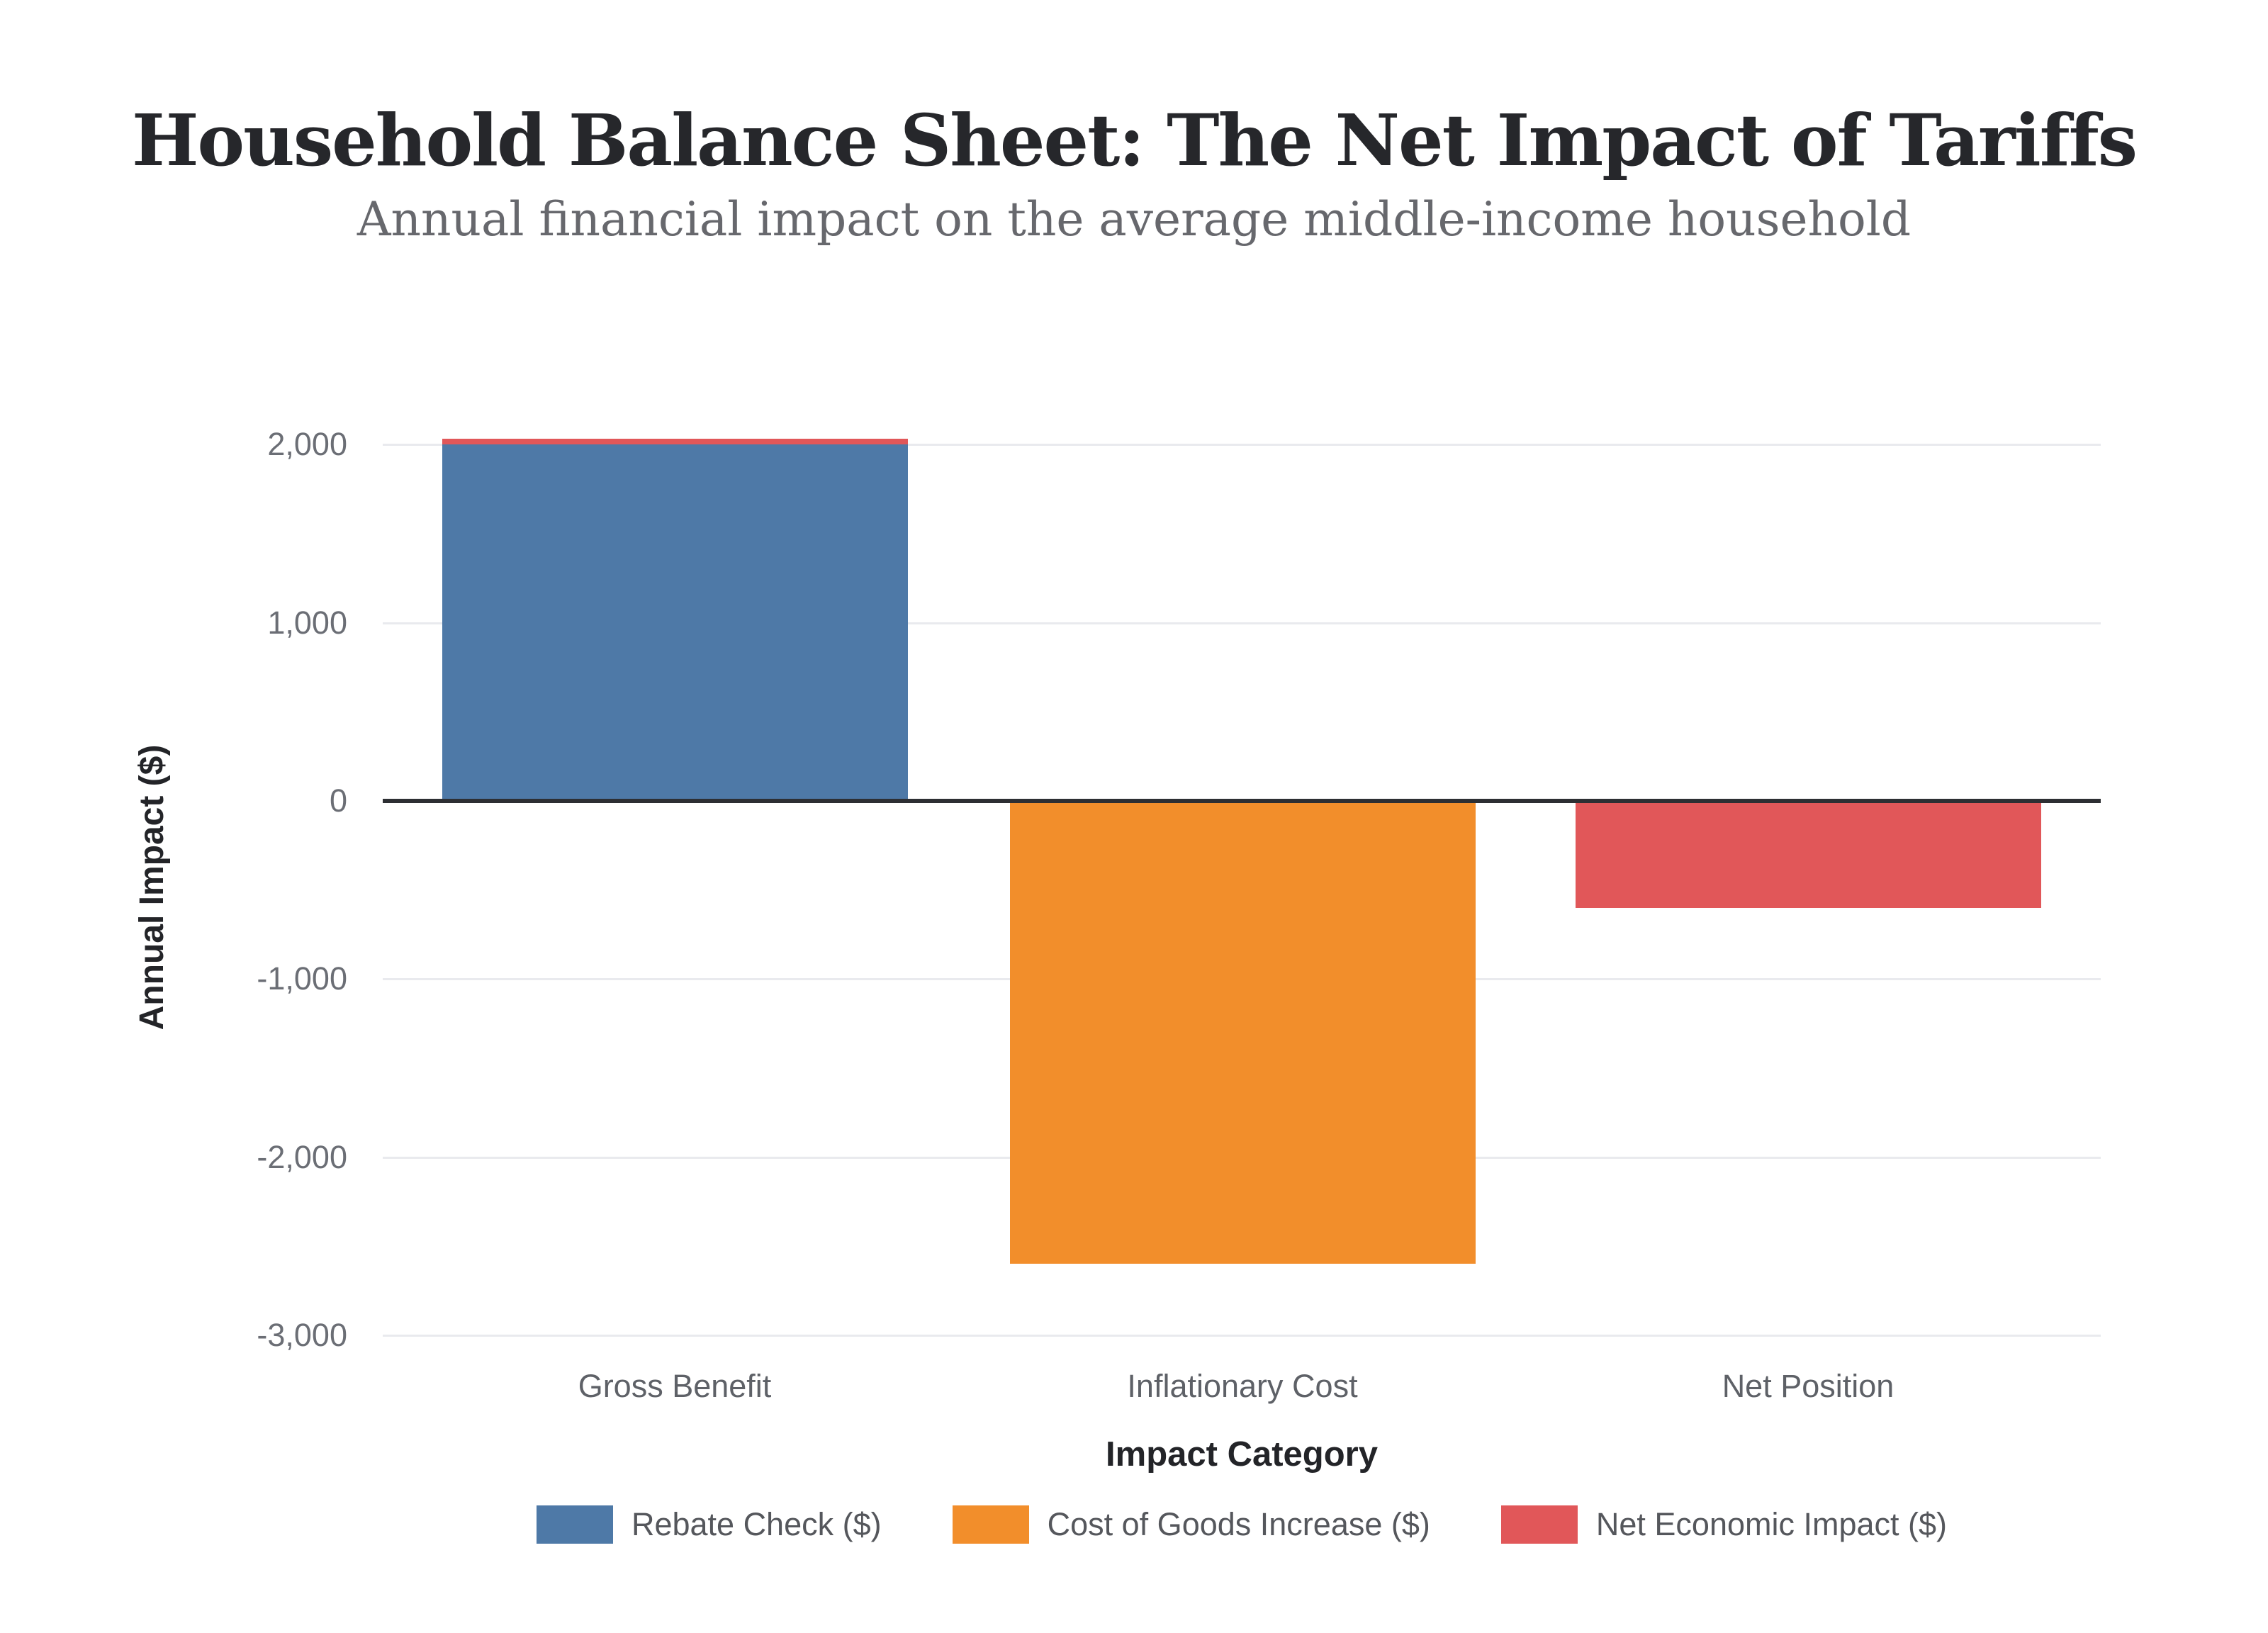 This screenshot has width=2268, height=1633. What do you see at coordinates (675, 441) in the screenshot?
I see `bar-top-accent` at bounding box center [675, 441].